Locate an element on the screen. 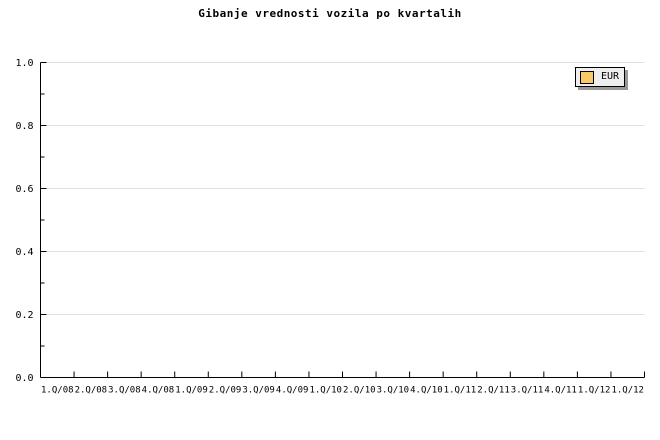  y-tick-label: 0.8 is located at coordinates (24, 126).